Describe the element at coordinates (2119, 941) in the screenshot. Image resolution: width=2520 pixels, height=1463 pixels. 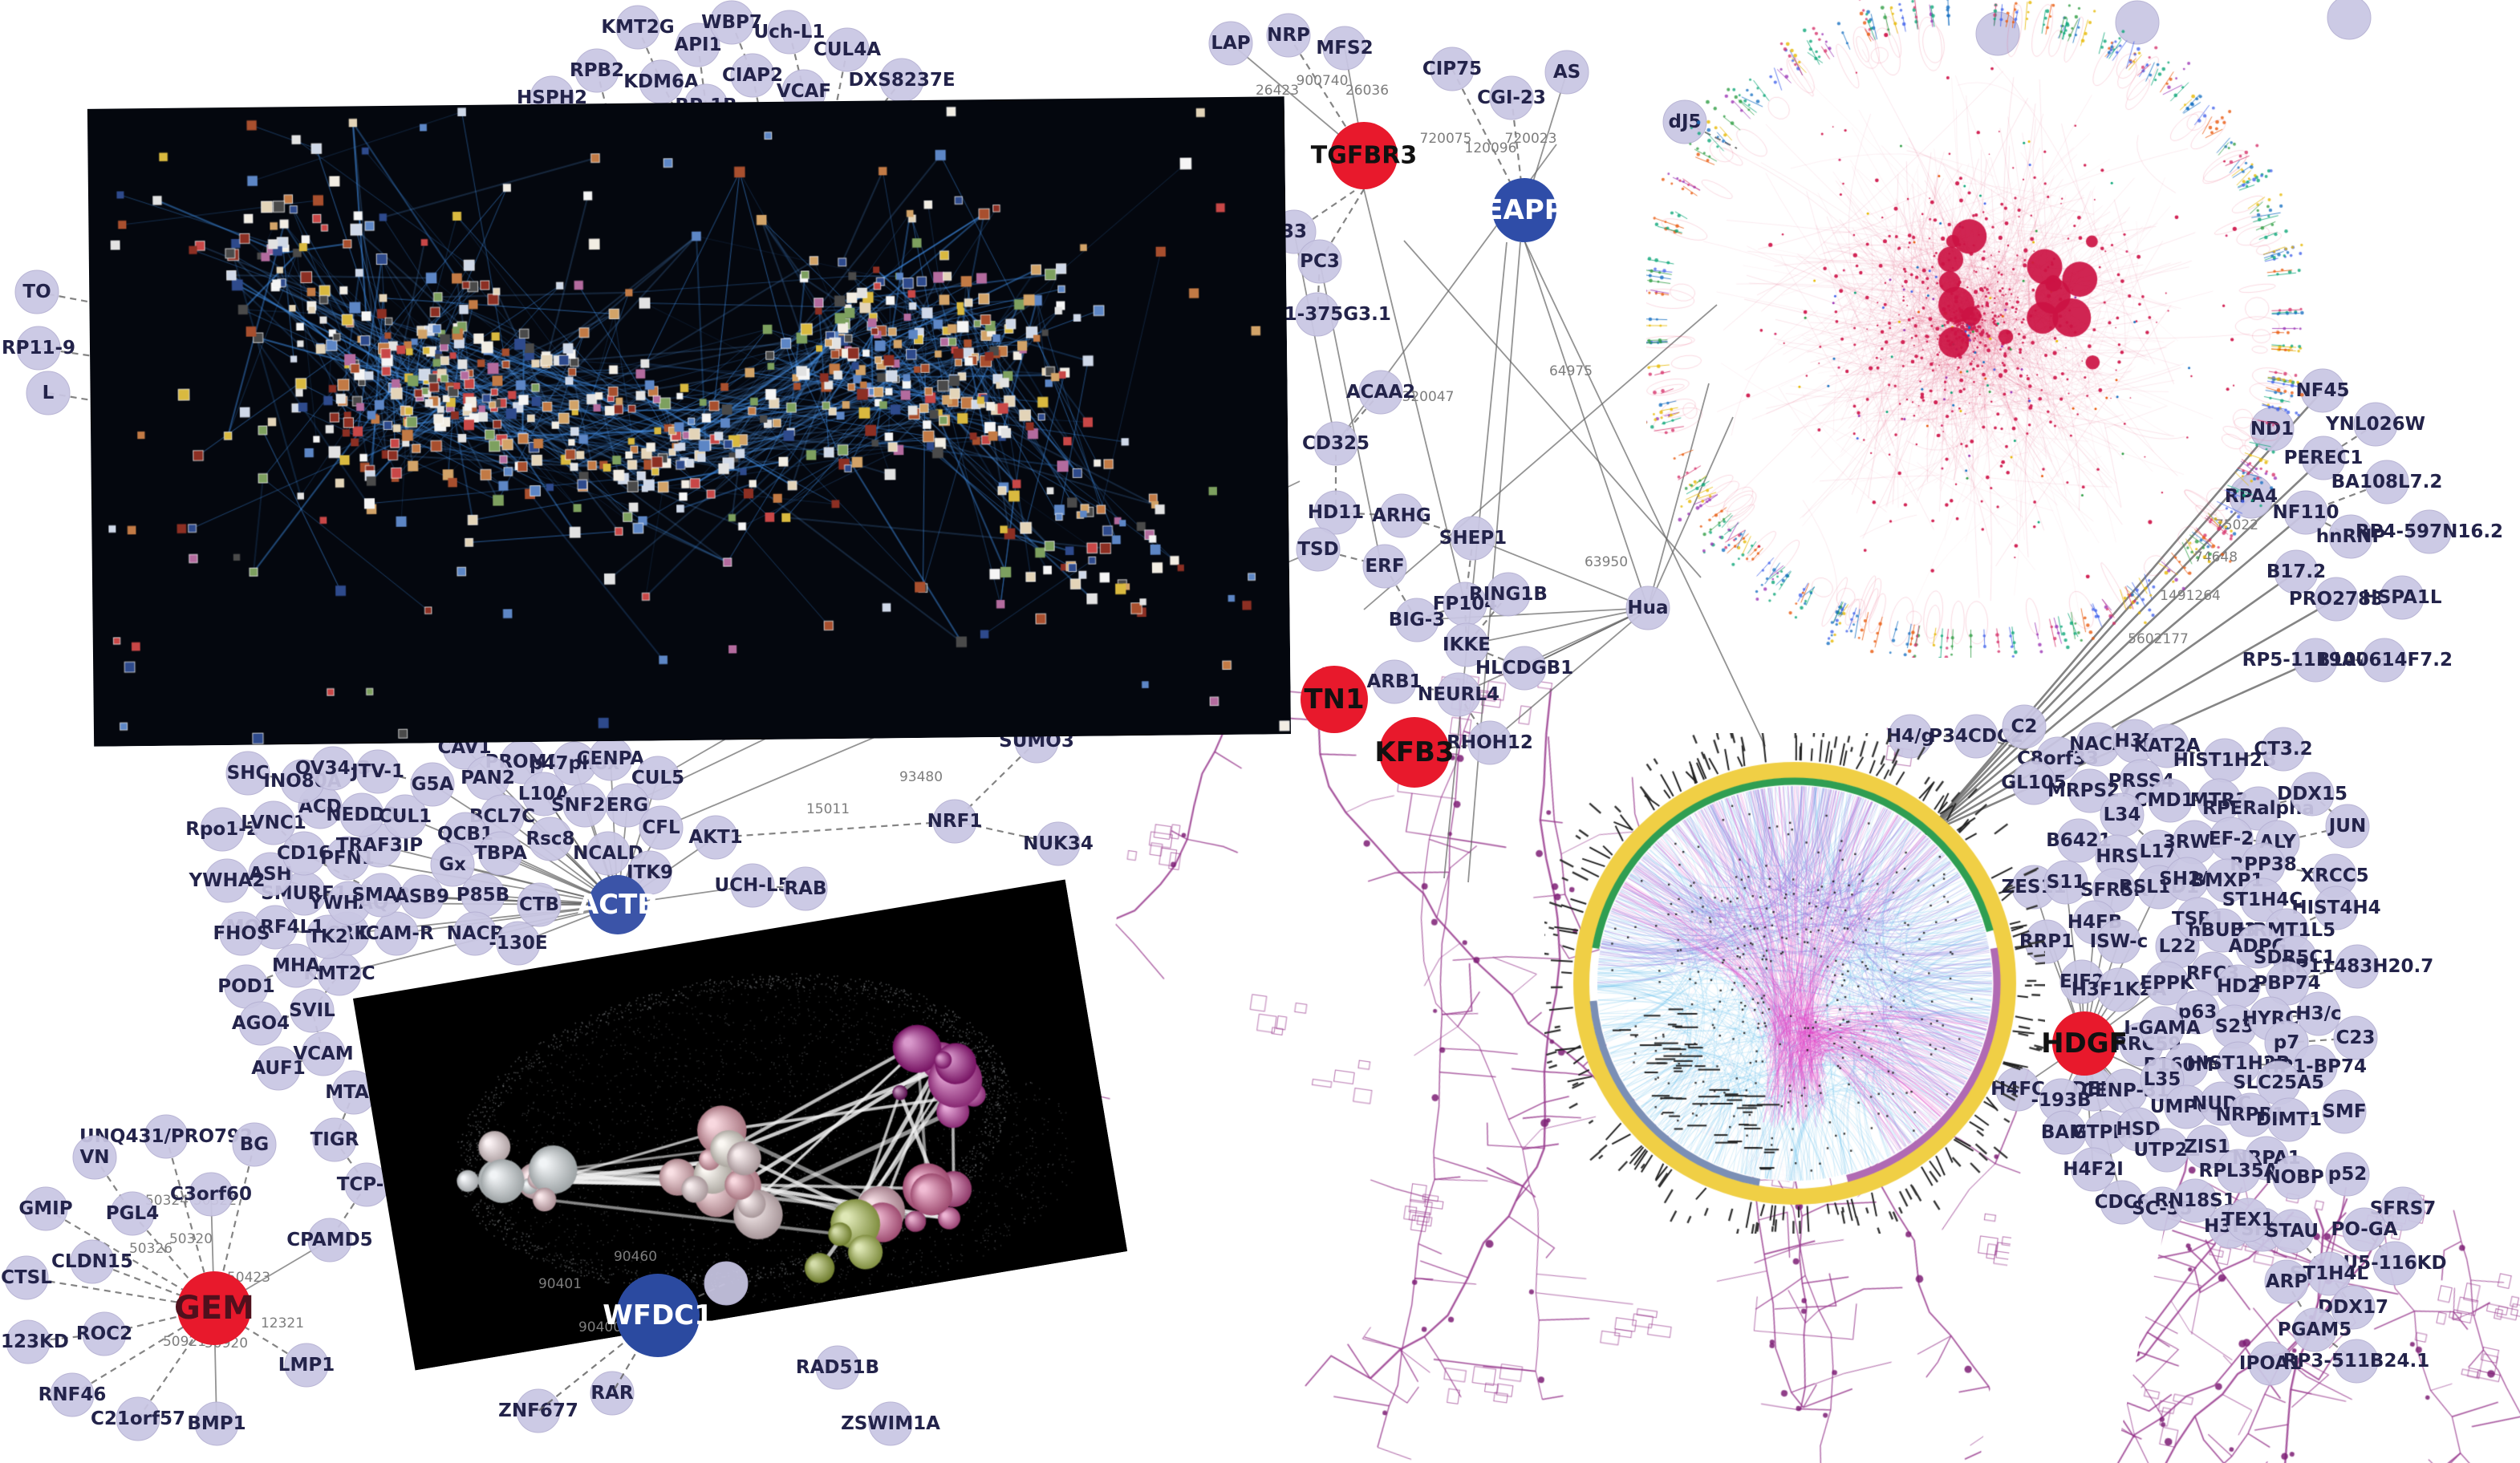
I see `gene-node-ISW-c: ISW-c` at that location.